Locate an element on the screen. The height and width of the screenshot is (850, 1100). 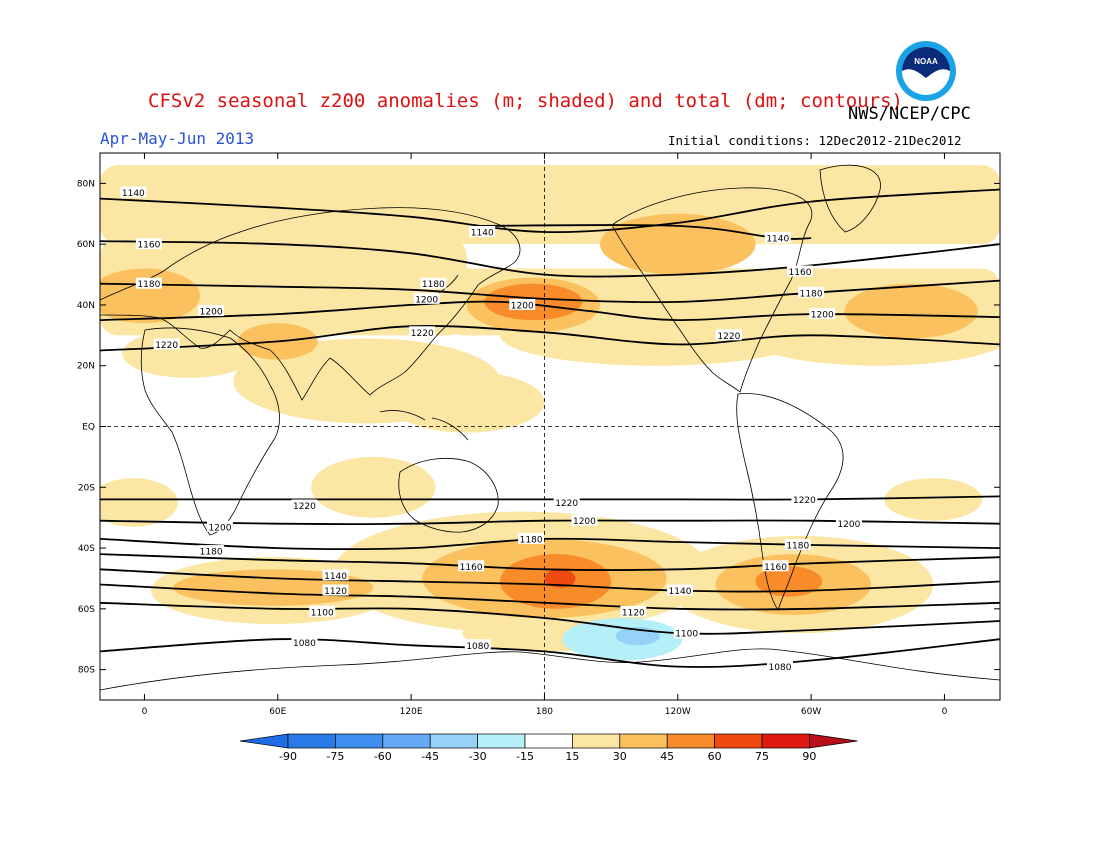
lat-tick-label: 20S is located at coordinates (86, 488).